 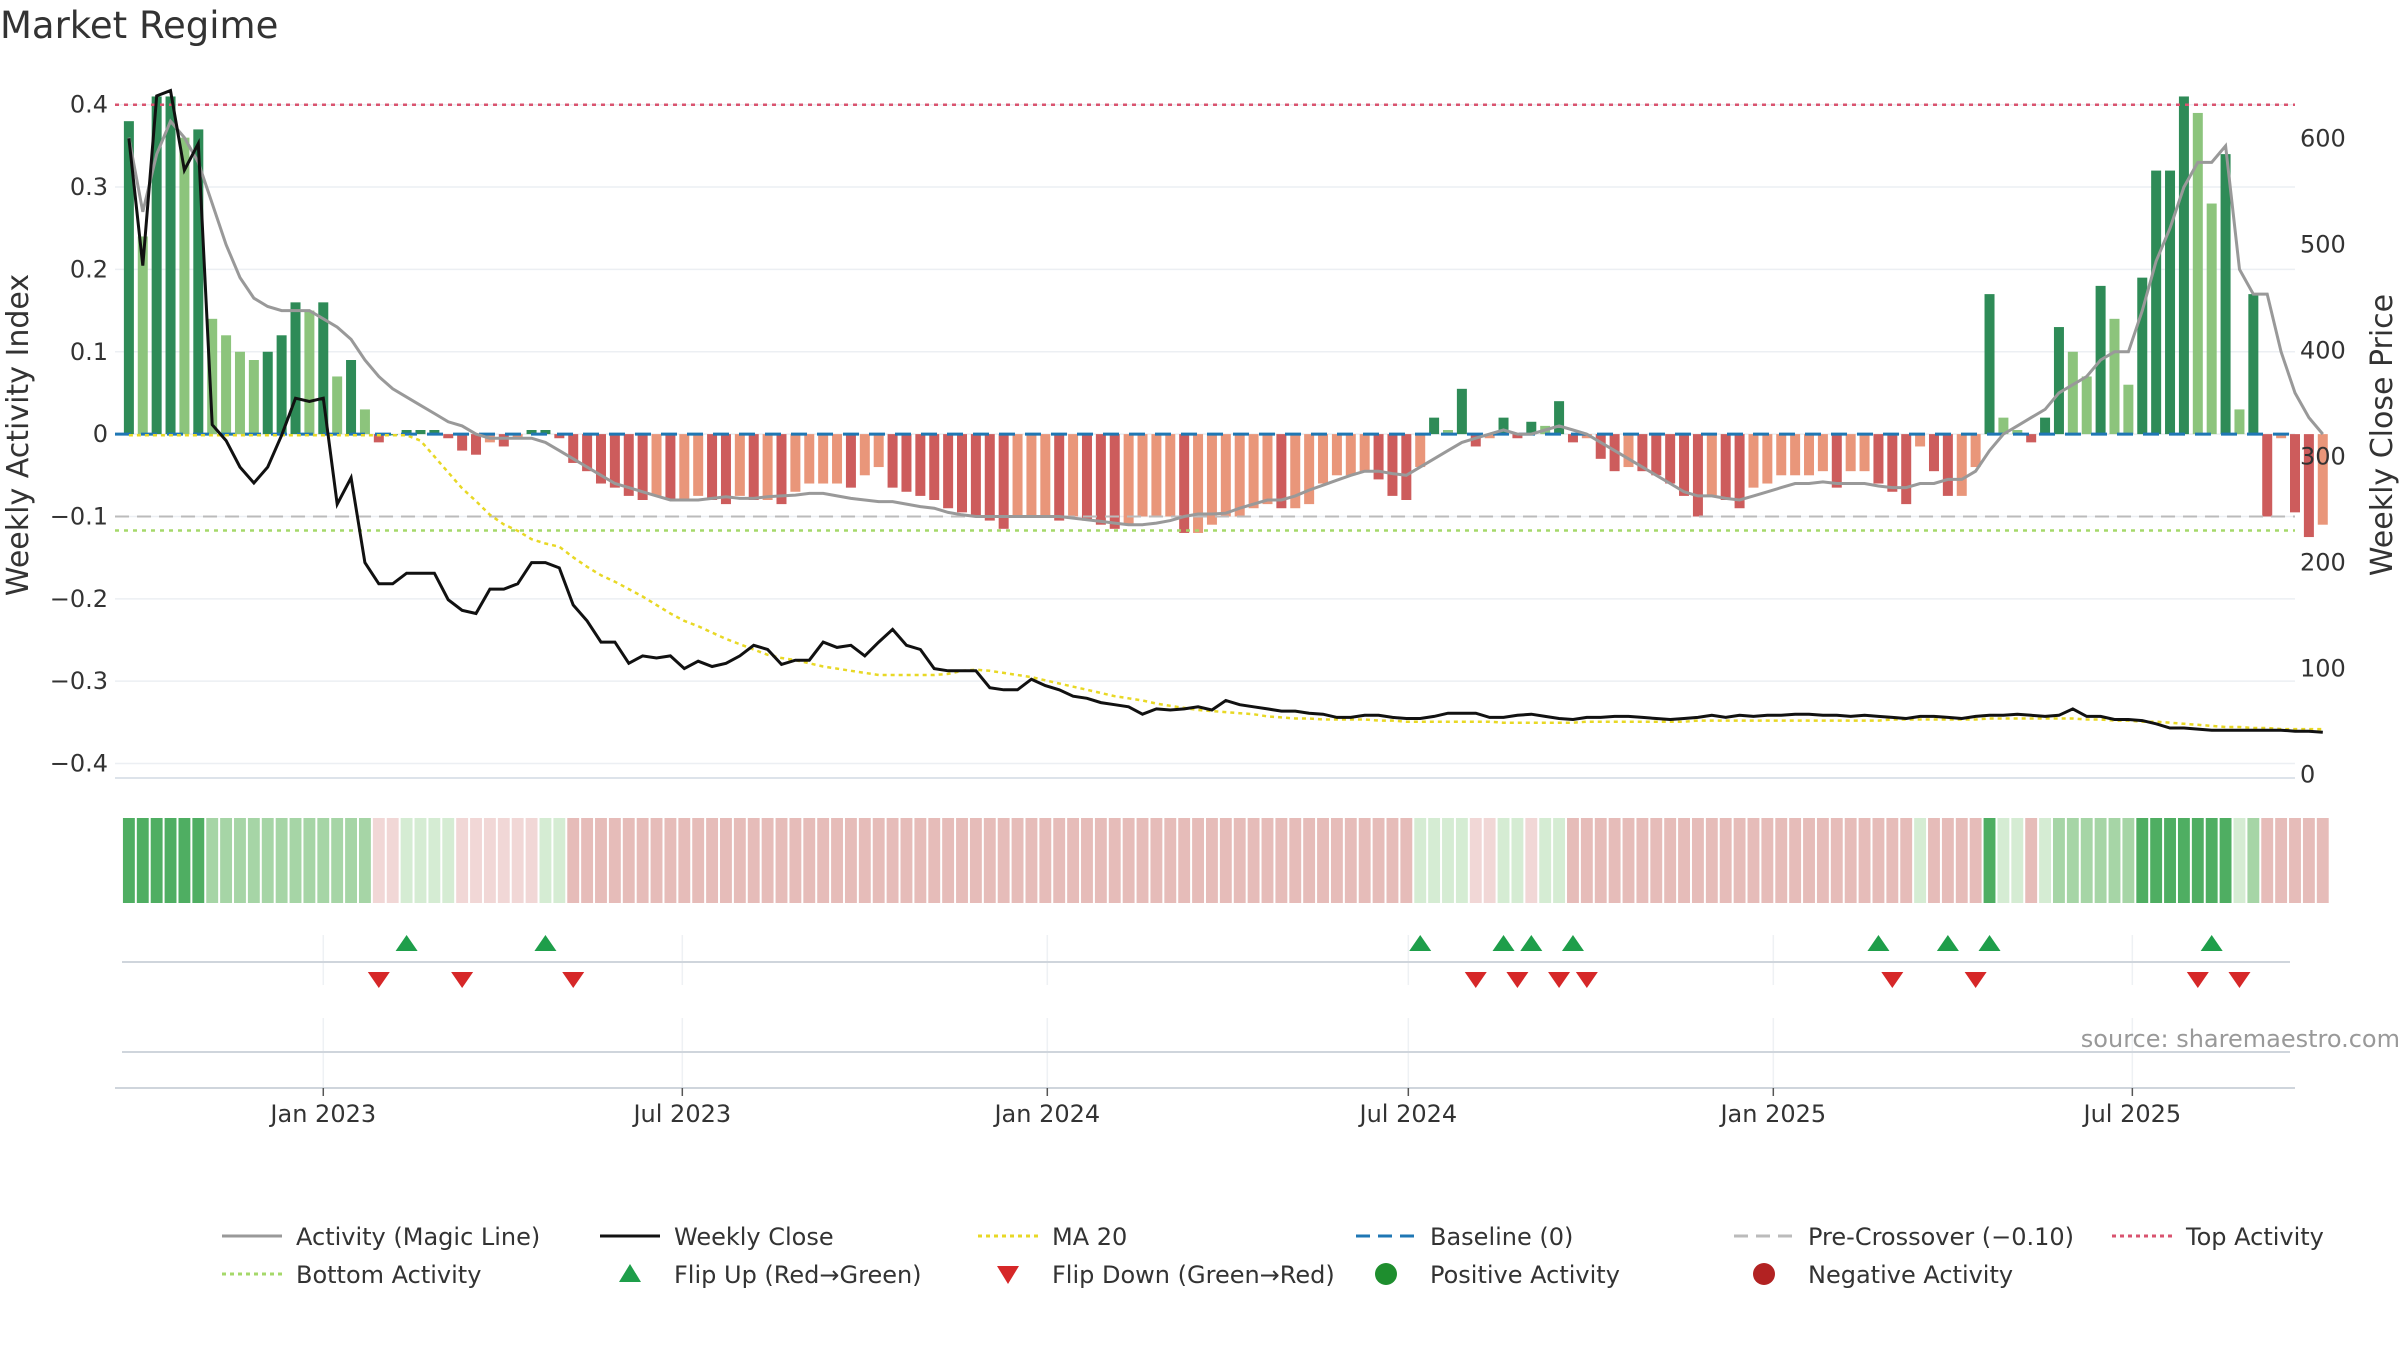 What do you see at coordinates (388, 1275) in the screenshot?
I see `legend-label: Bottom Activity` at bounding box center [388, 1275].